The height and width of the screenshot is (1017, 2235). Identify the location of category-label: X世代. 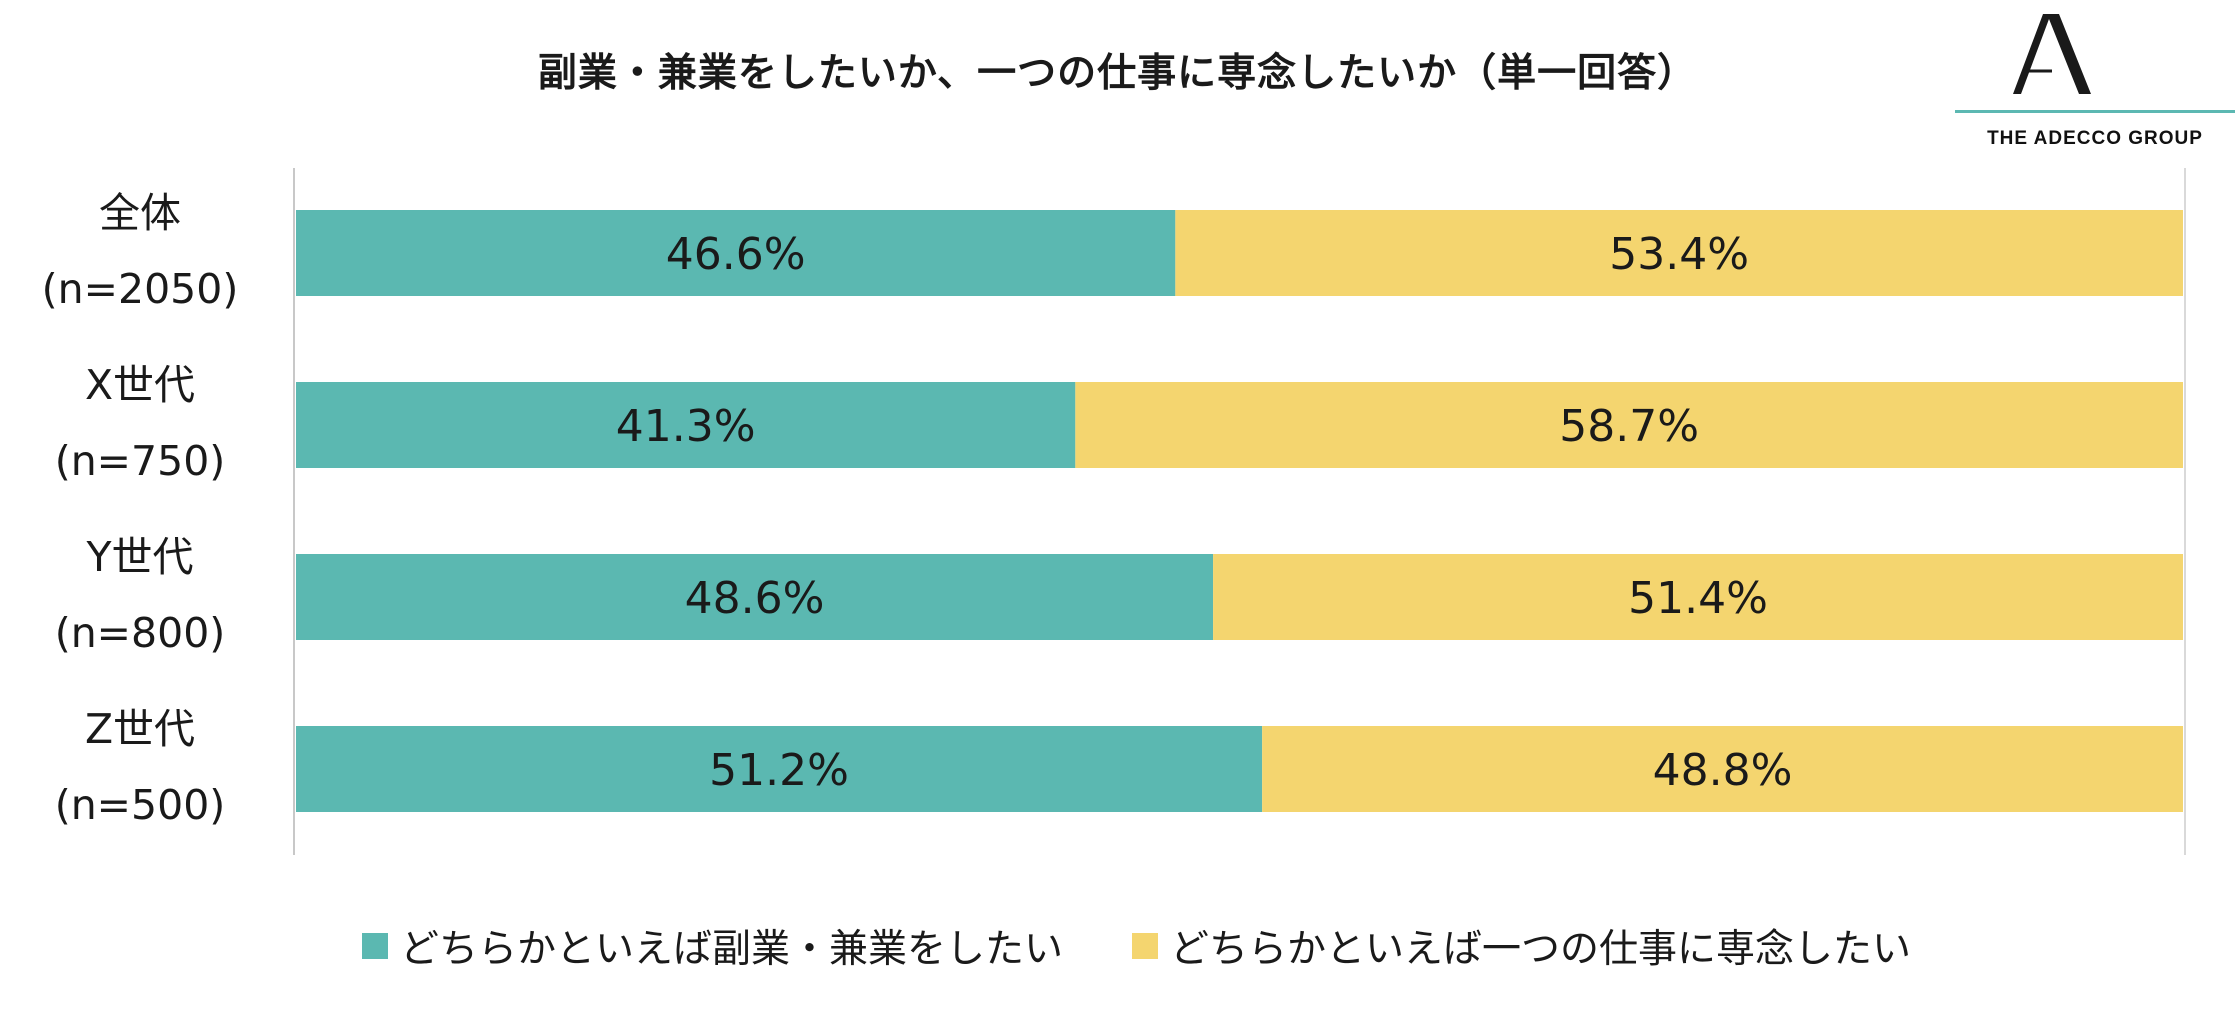
(140, 385).